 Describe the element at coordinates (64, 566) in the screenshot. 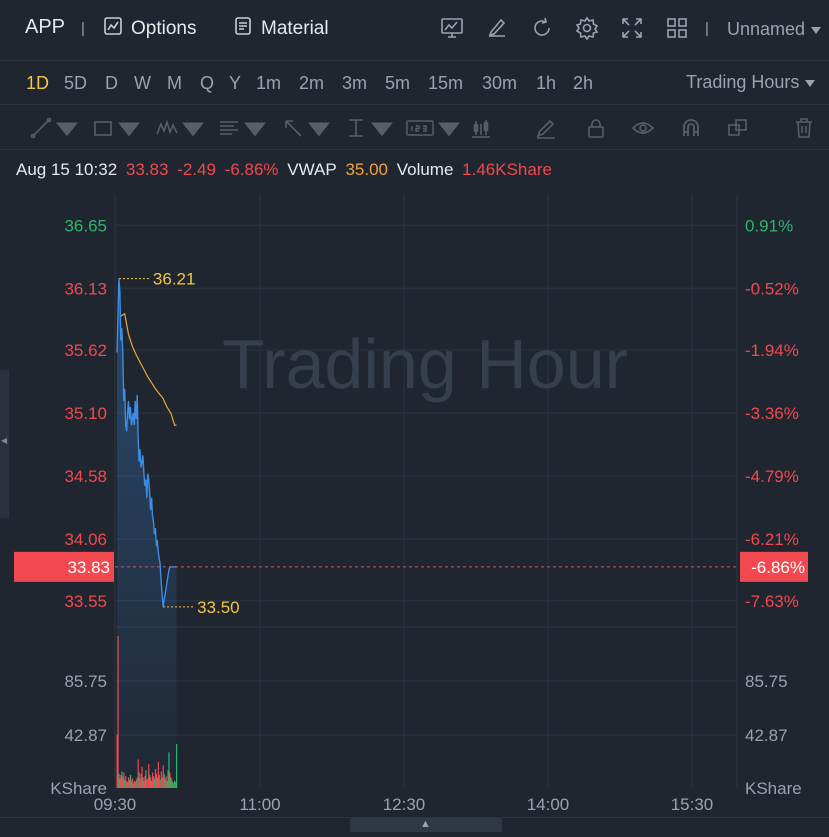

I see `last-price-badge` at that location.